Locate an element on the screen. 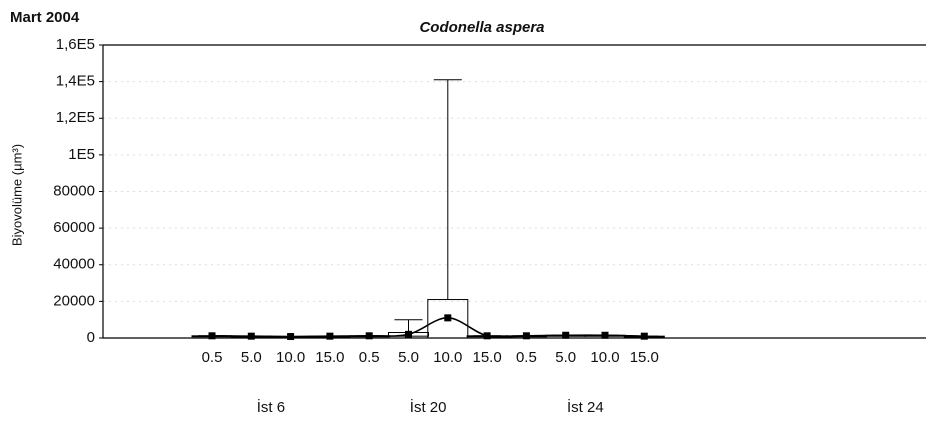 Image resolution: width=928 pixels, height=423 pixels. y-tick-label: 20000 is located at coordinates (74, 300).